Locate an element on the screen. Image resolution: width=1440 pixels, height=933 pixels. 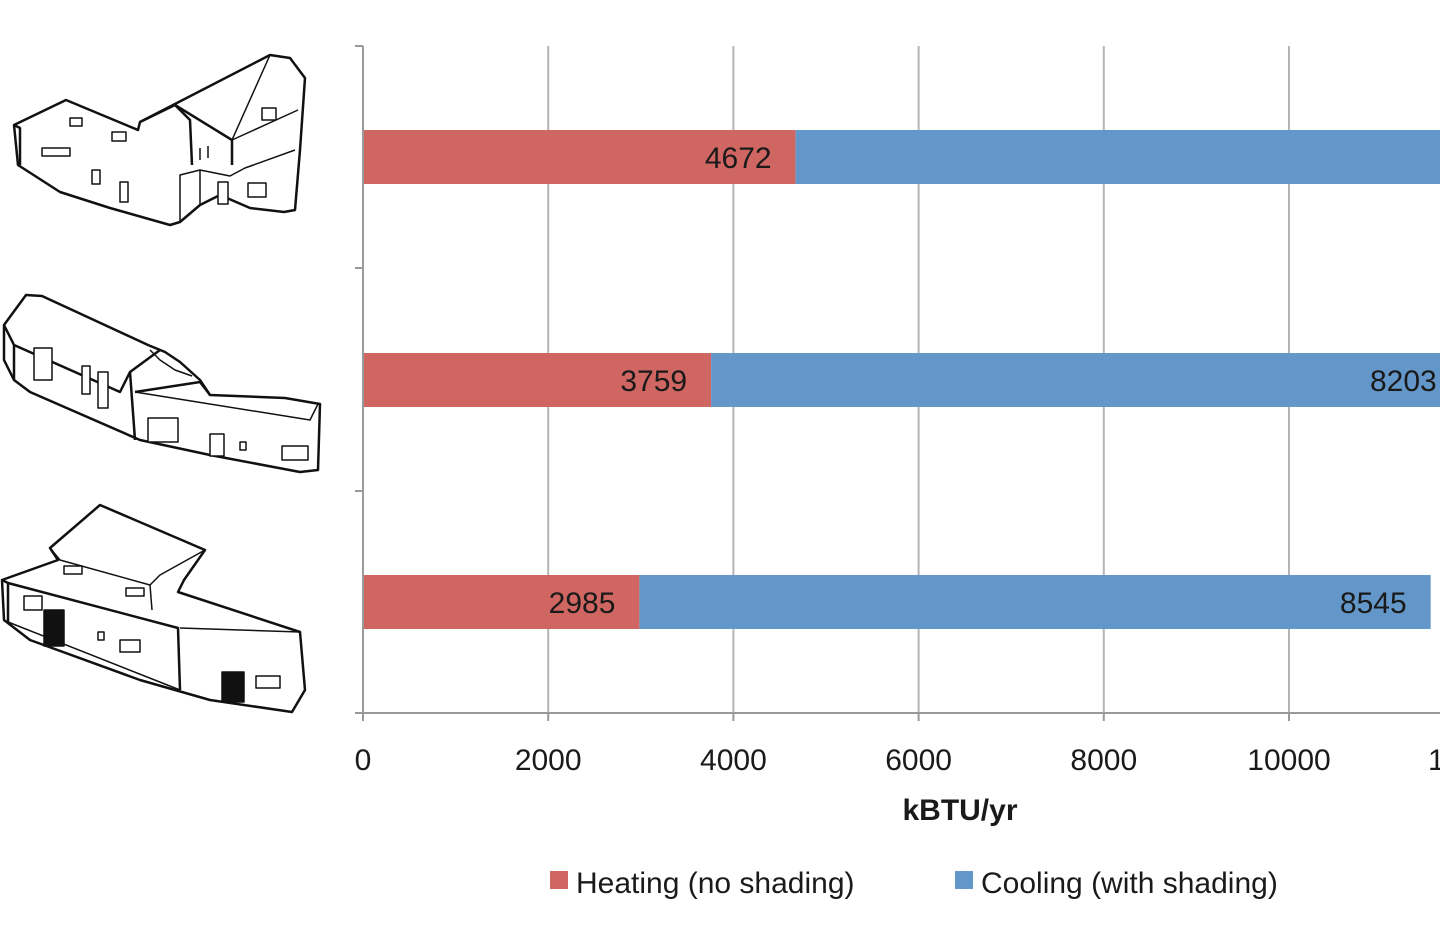
data-label: 8203 is located at coordinates (1403, 381).